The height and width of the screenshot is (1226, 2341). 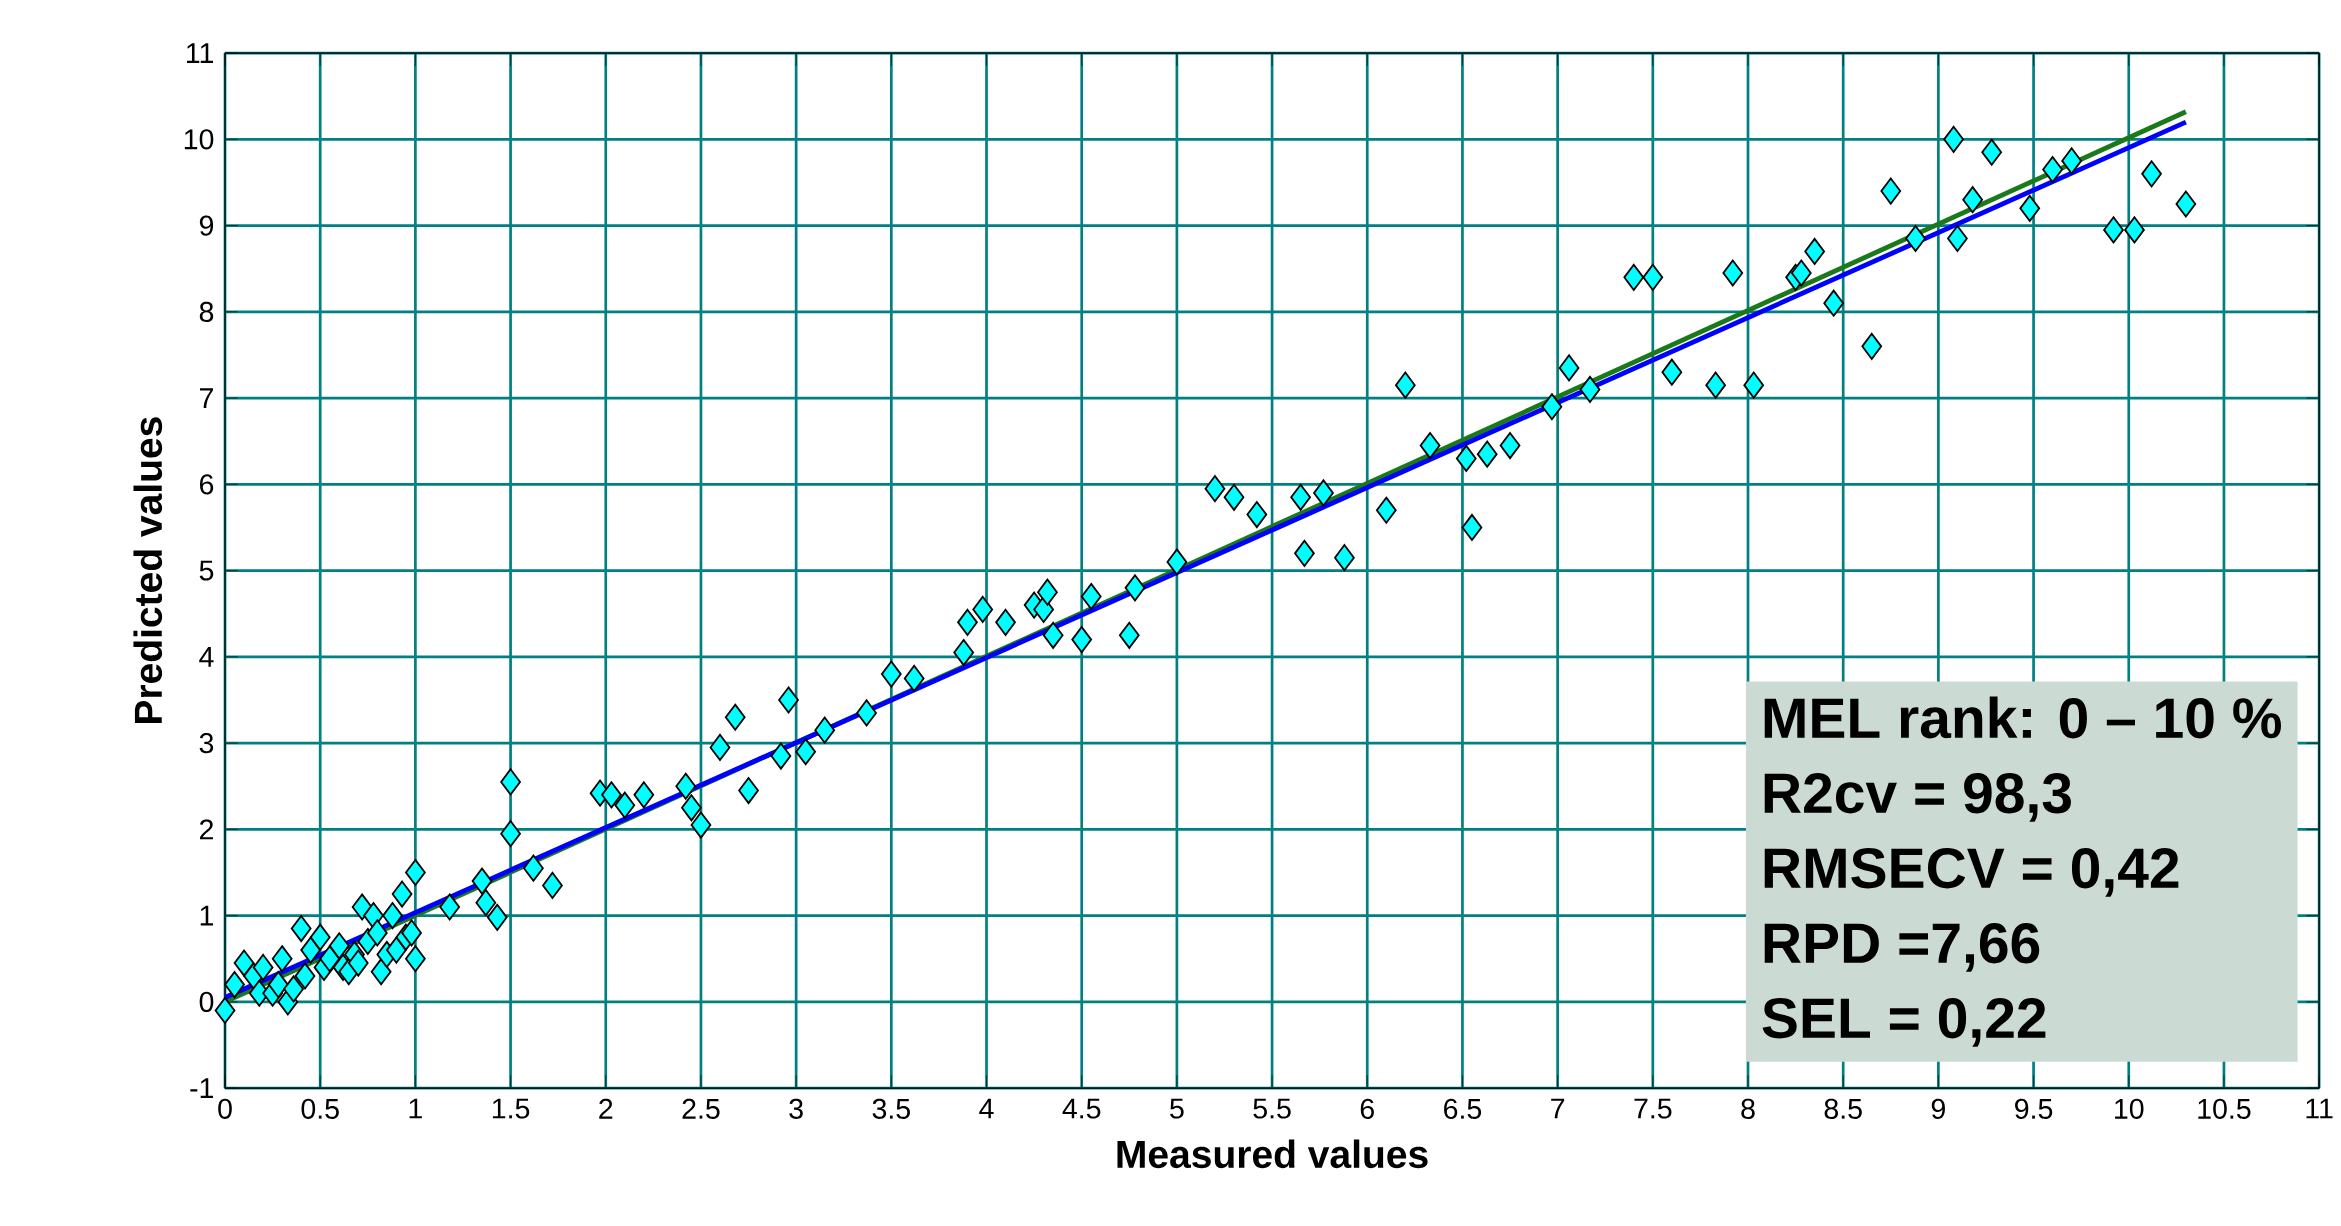 What do you see at coordinates (1653, 1108) in the screenshot?
I see `x-tick-label: 7.5` at bounding box center [1653, 1108].